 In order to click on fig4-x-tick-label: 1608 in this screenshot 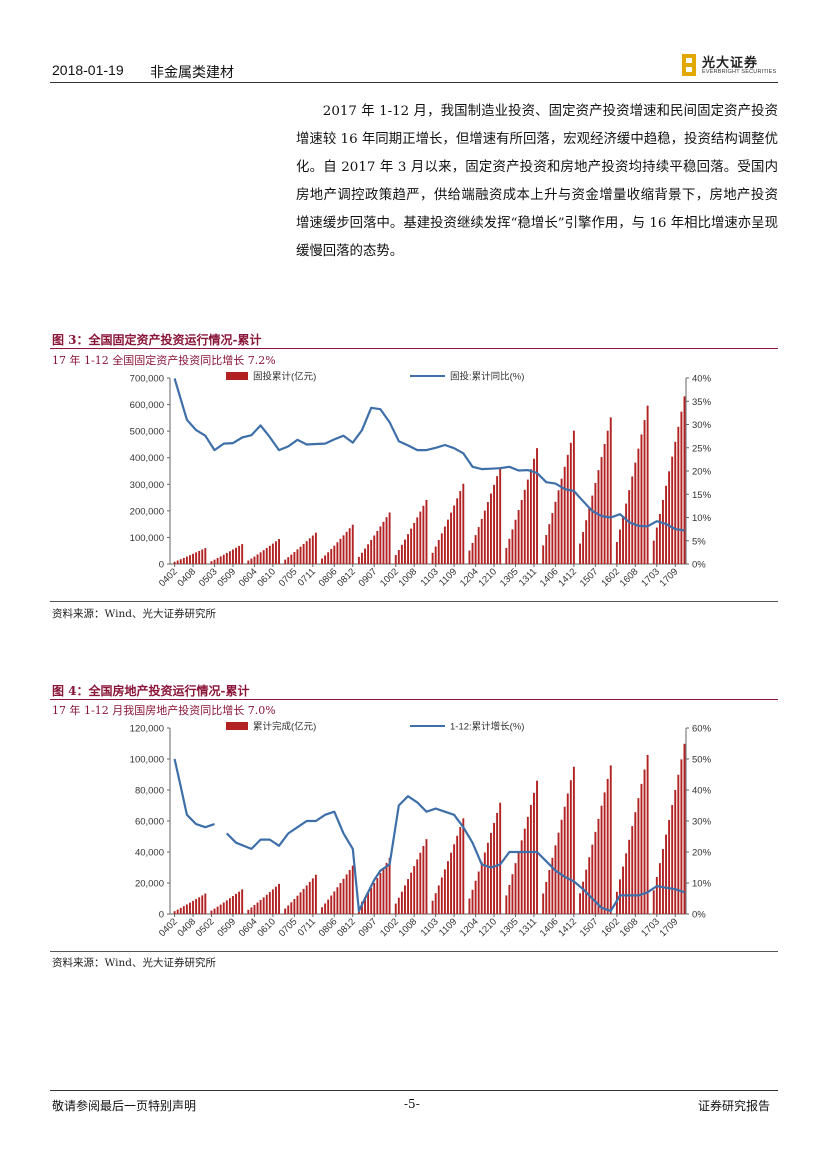, I will do `click(629, 927)`.